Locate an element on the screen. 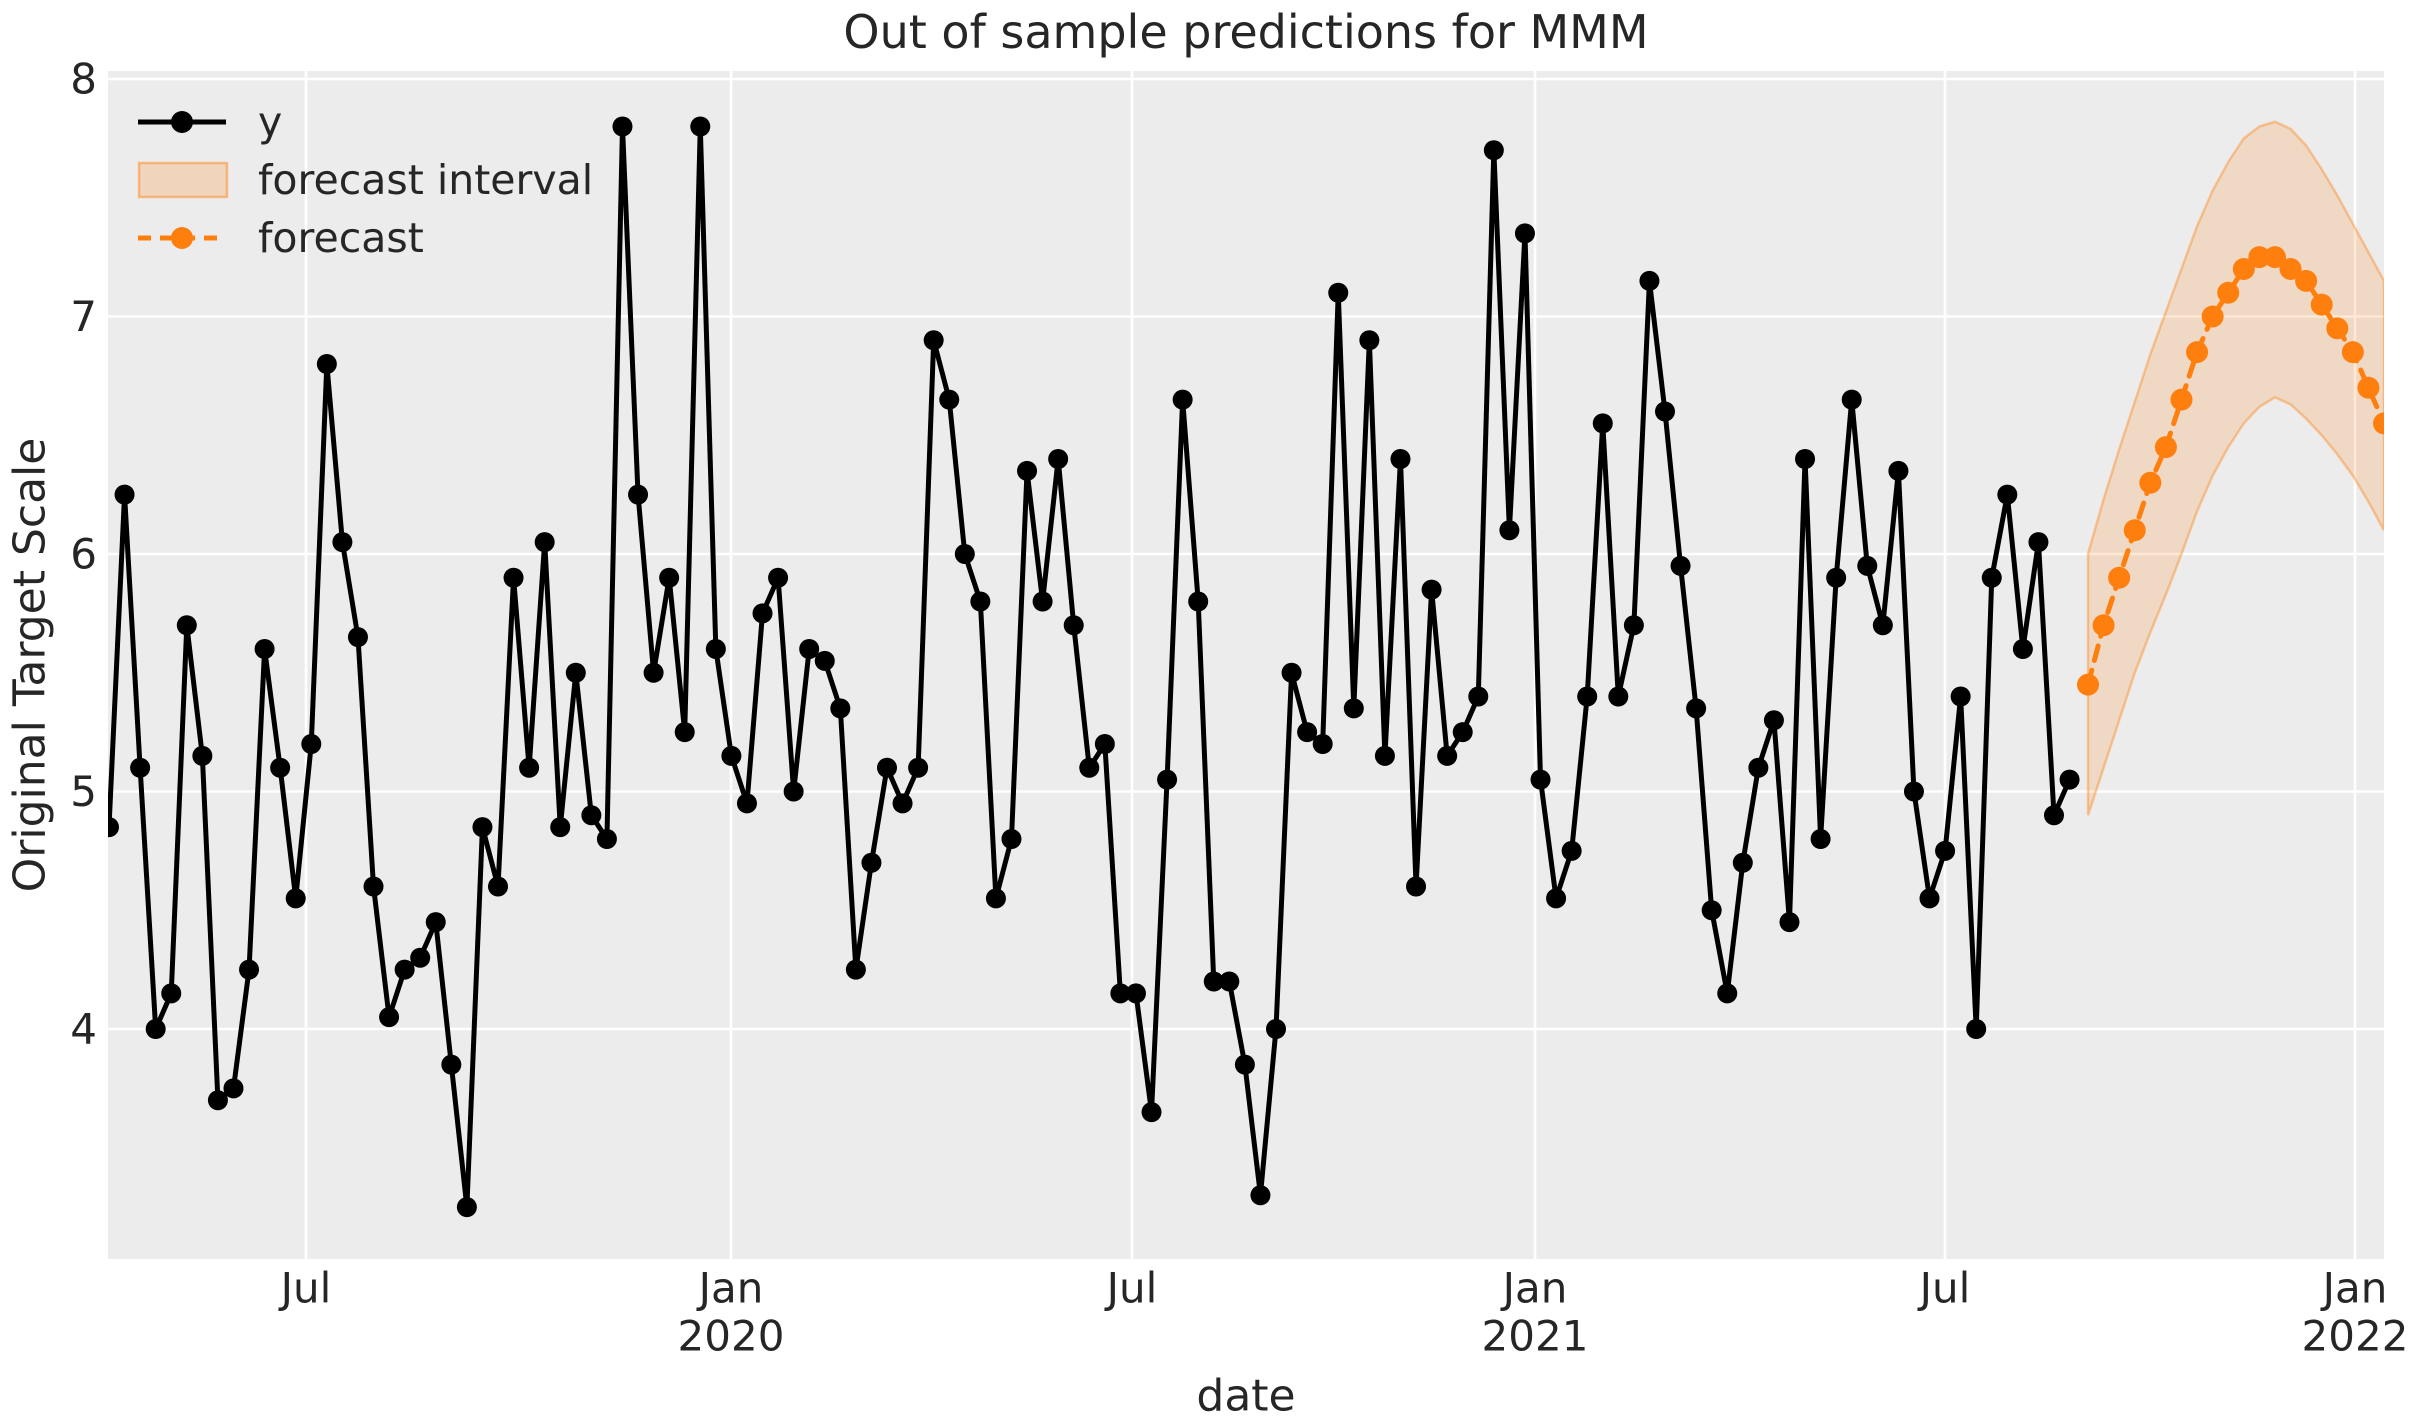  legend-label: y is located at coordinates (270, 122).